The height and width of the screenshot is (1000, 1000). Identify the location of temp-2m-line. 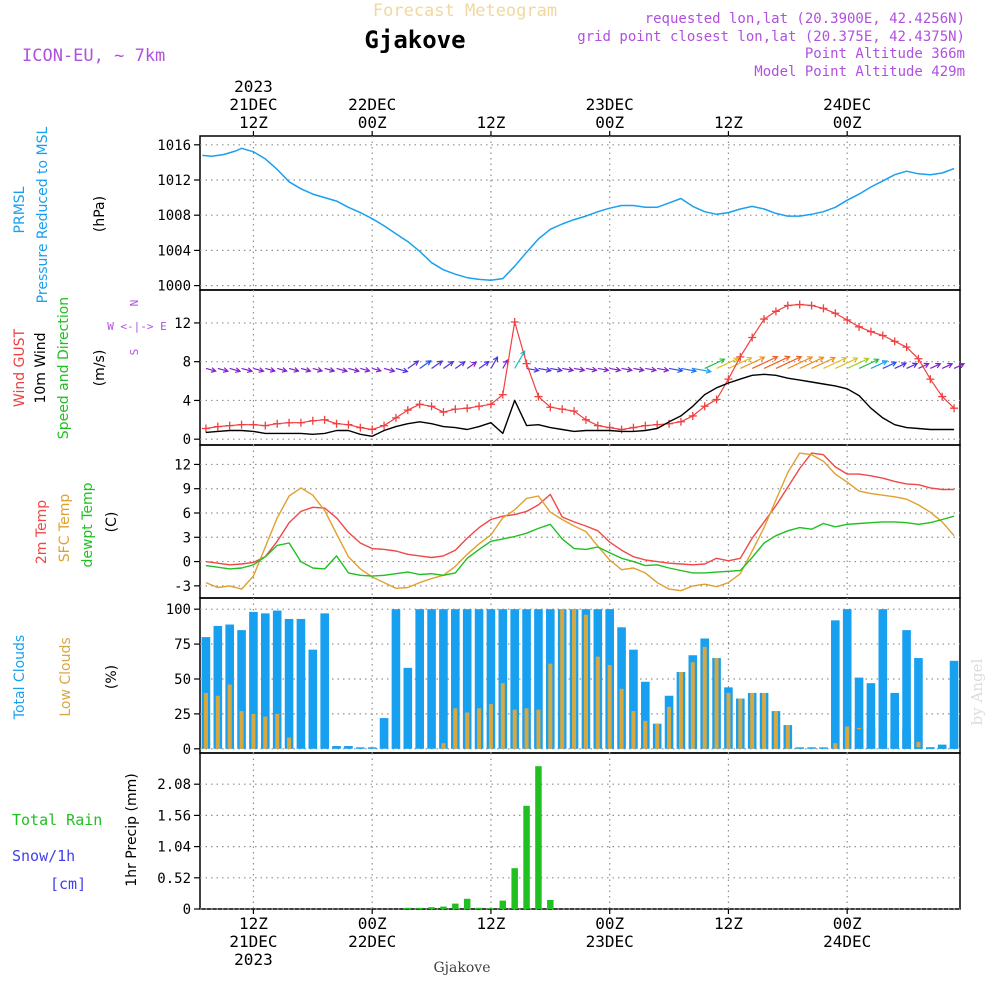
(580, 509).